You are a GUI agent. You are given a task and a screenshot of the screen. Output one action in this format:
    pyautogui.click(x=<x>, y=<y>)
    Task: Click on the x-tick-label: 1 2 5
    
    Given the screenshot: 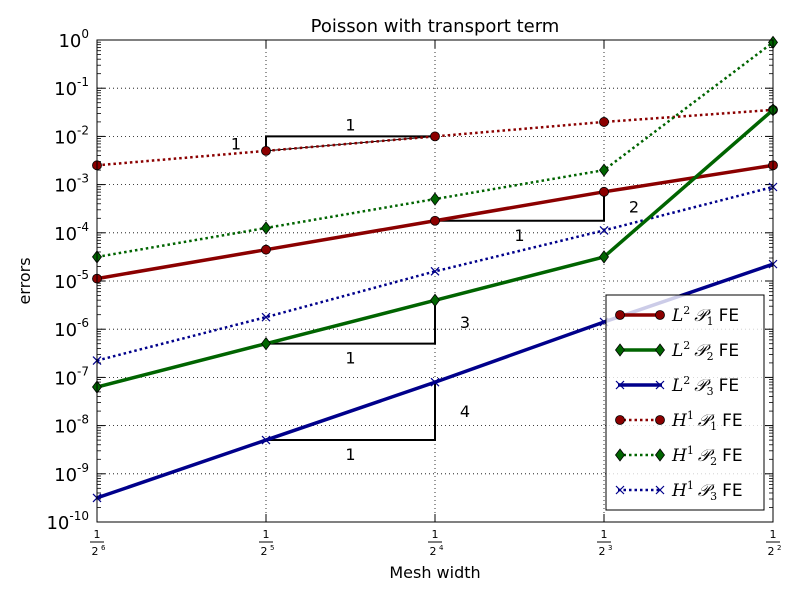 What is the action you would take?
    pyautogui.click(x=266, y=543)
    